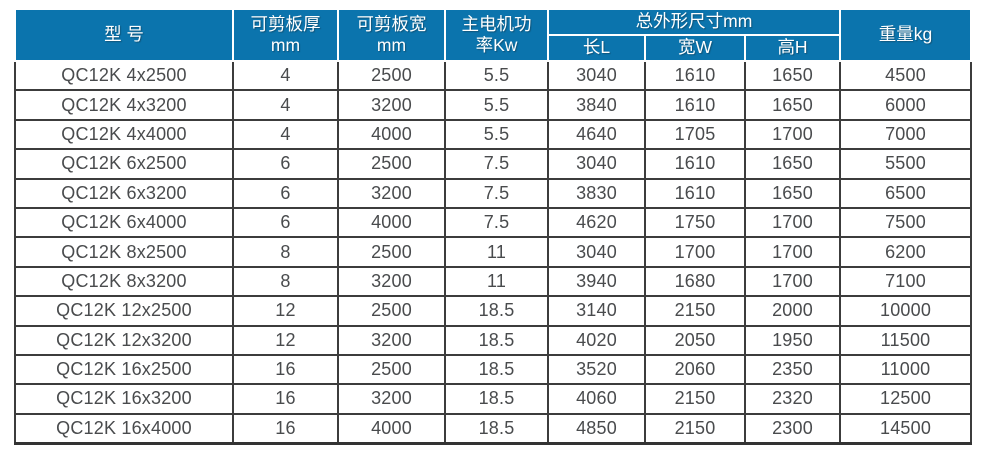 This screenshot has width=992, height=450. I want to click on cell-length-L: 3140, so click(596, 311).